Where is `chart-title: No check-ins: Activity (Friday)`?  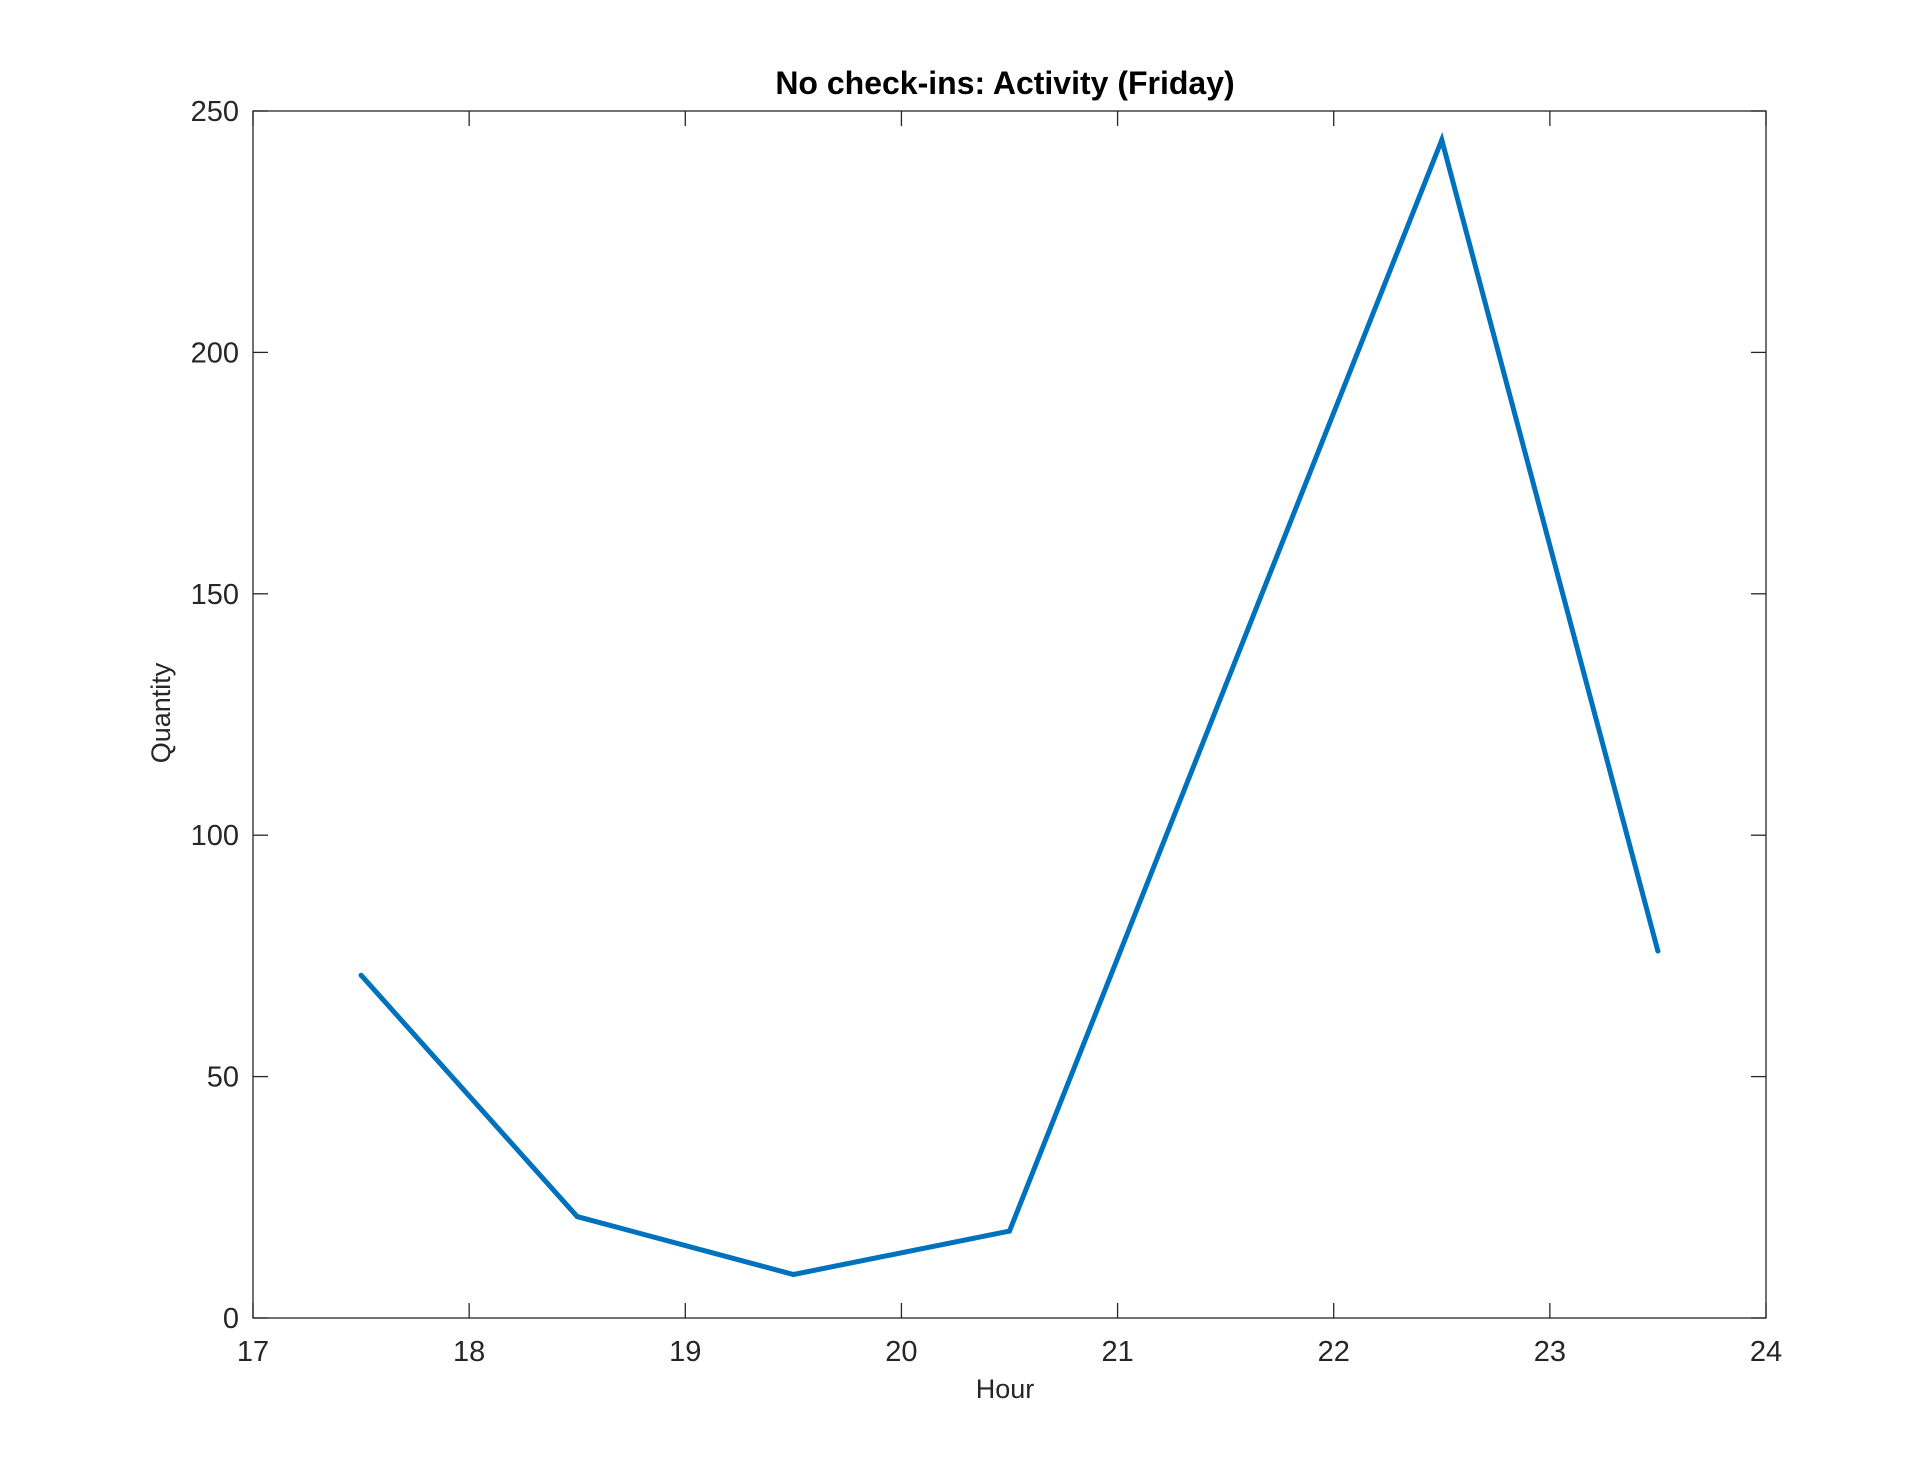
chart-title: No check-ins: Activity (Friday) is located at coordinates (1004, 83).